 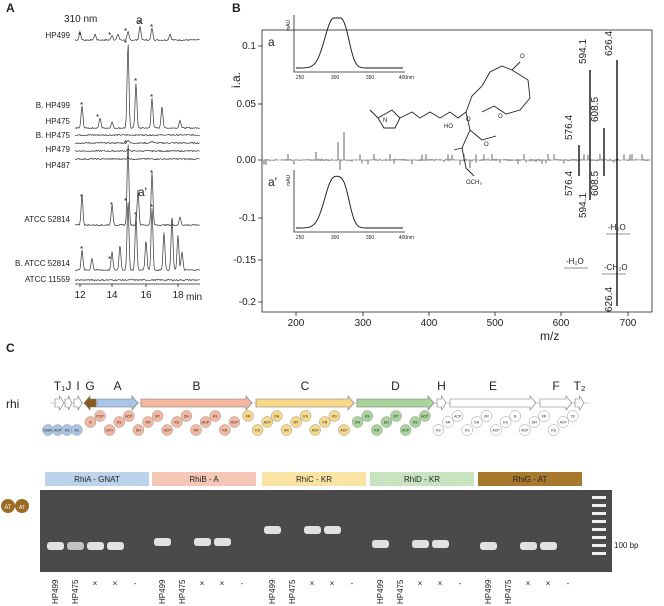 What do you see at coordinates (396, 416) in the screenshot?
I see `domain-label: MT` at bounding box center [396, 416].